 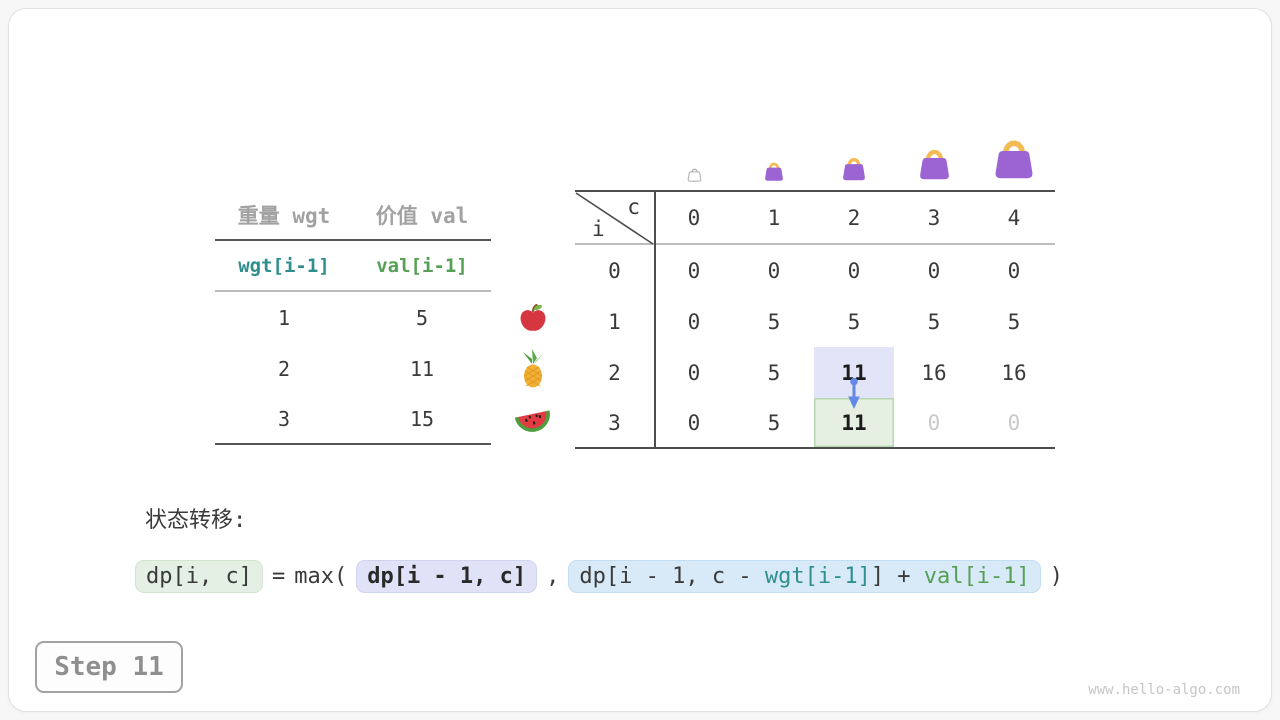 I want to click on bag-small-icon, so click(x=774, y=158).